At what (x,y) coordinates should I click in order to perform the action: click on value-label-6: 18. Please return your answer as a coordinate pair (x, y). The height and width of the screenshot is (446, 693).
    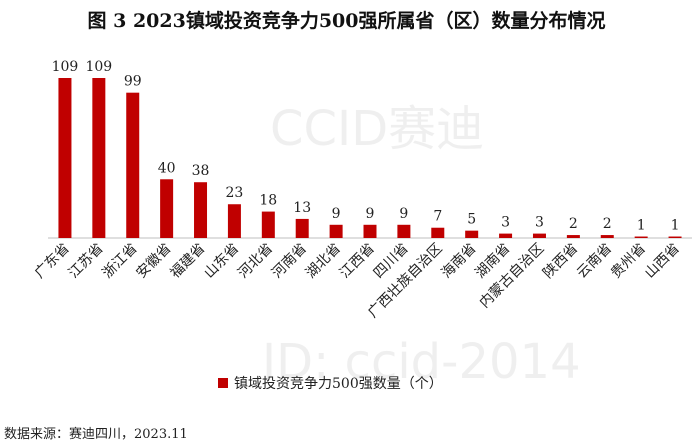
    Looking at the image, I should click on (268, 201).